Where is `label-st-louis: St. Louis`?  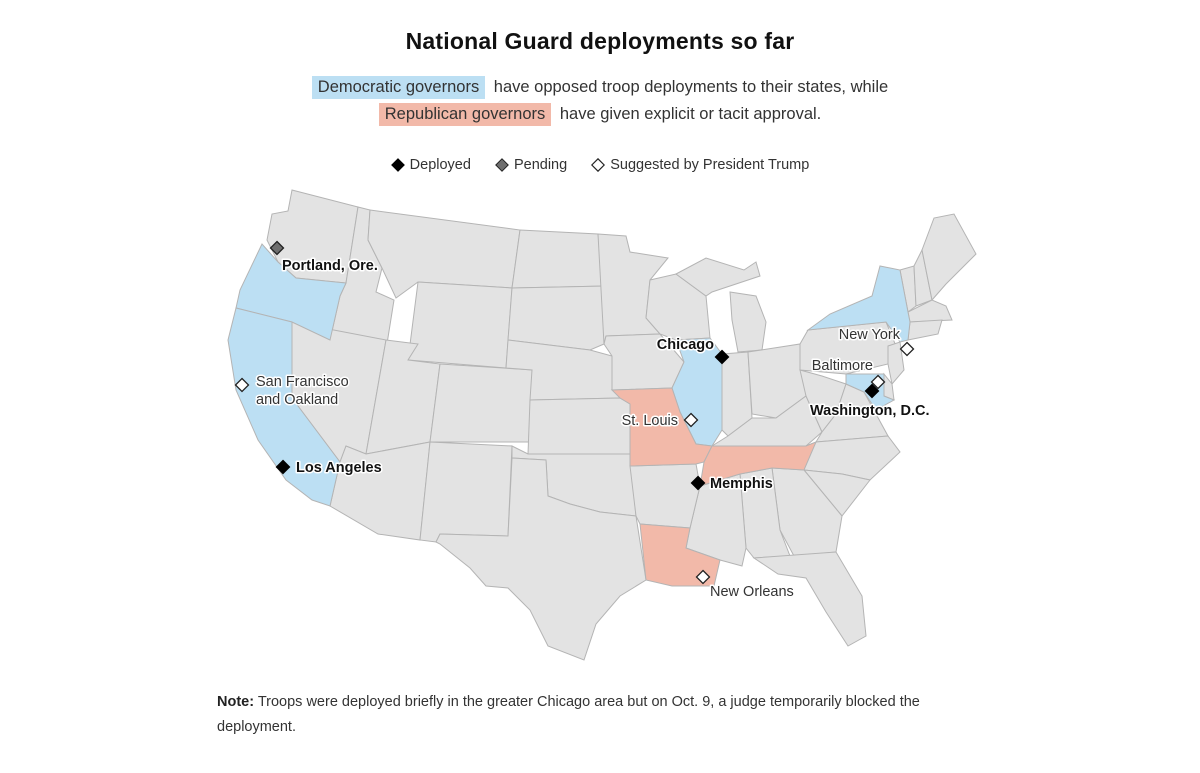 label-st-louis: St. Louis is located at coordinates (650, 421).